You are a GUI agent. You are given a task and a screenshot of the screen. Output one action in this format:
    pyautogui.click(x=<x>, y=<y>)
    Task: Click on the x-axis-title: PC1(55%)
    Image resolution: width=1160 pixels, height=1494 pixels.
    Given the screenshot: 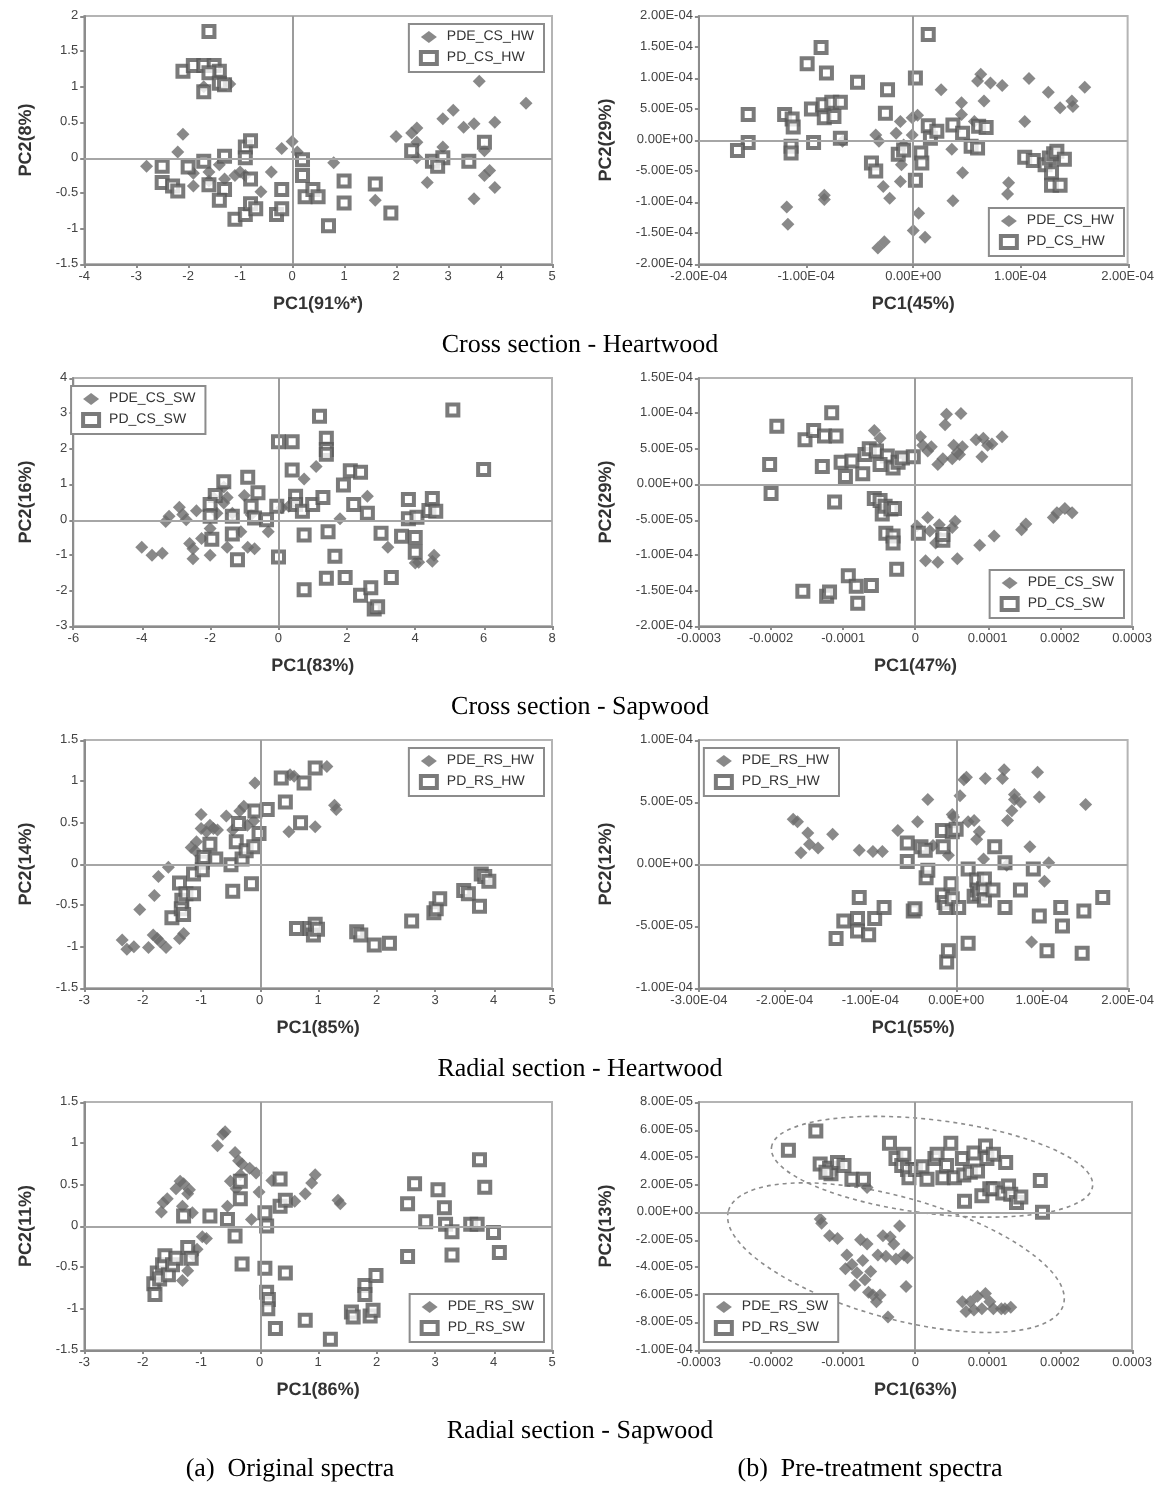 What is the action you would take?
    pyautogui.click(x=913, y=1026)
    